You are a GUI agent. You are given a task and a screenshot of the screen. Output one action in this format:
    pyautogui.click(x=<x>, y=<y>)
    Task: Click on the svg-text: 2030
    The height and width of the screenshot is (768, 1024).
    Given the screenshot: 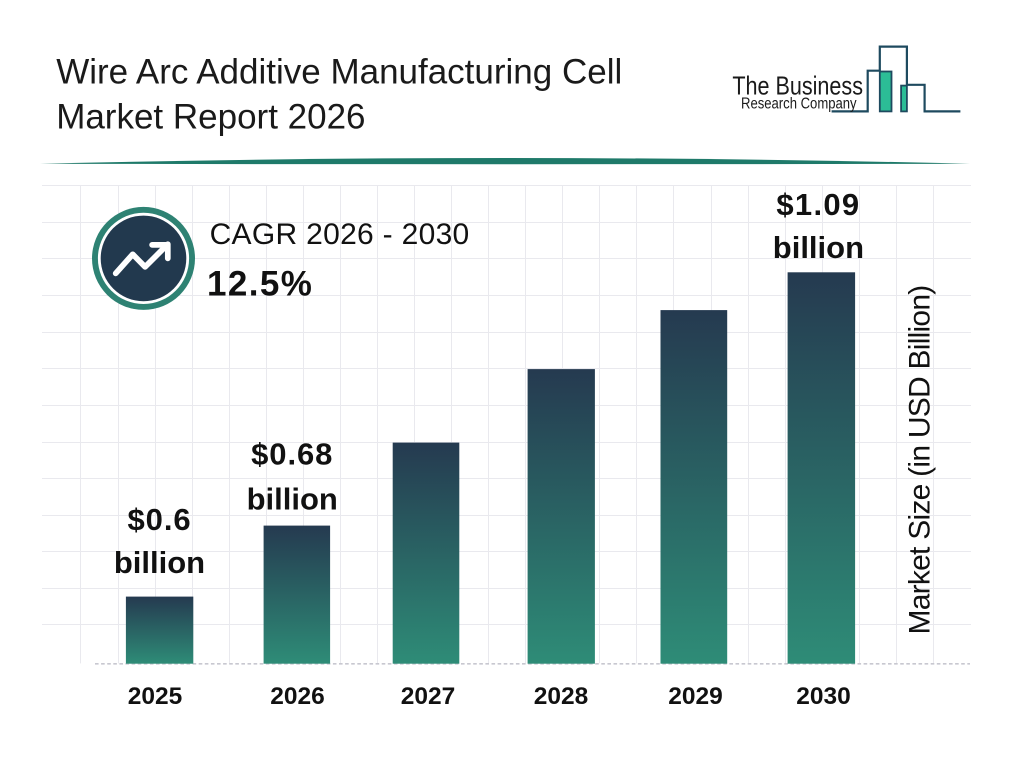 What is the action you would take?
    pyautogui.click(x=823, y=696)
    